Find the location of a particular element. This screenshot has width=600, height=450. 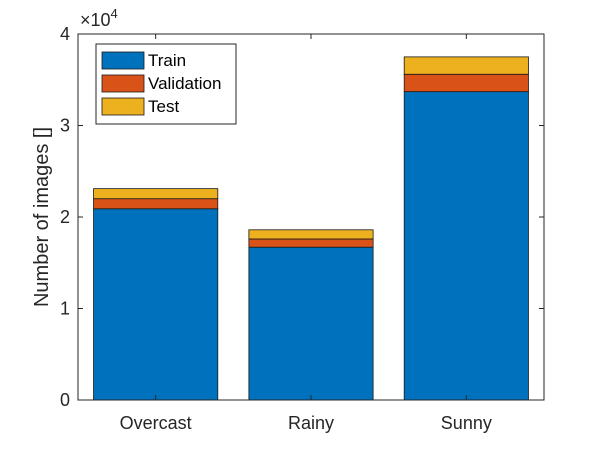

y-tick-label: 1 is located at coordinates (65, 309).